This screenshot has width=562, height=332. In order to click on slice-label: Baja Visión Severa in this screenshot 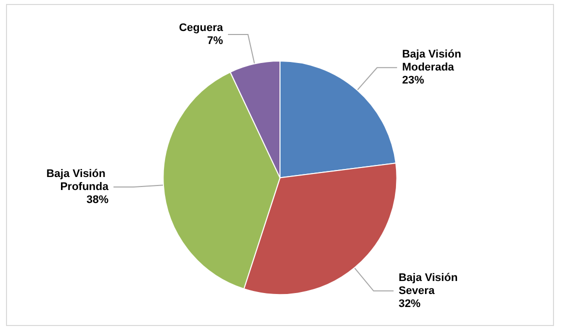, I will do `click(429, 284)`.